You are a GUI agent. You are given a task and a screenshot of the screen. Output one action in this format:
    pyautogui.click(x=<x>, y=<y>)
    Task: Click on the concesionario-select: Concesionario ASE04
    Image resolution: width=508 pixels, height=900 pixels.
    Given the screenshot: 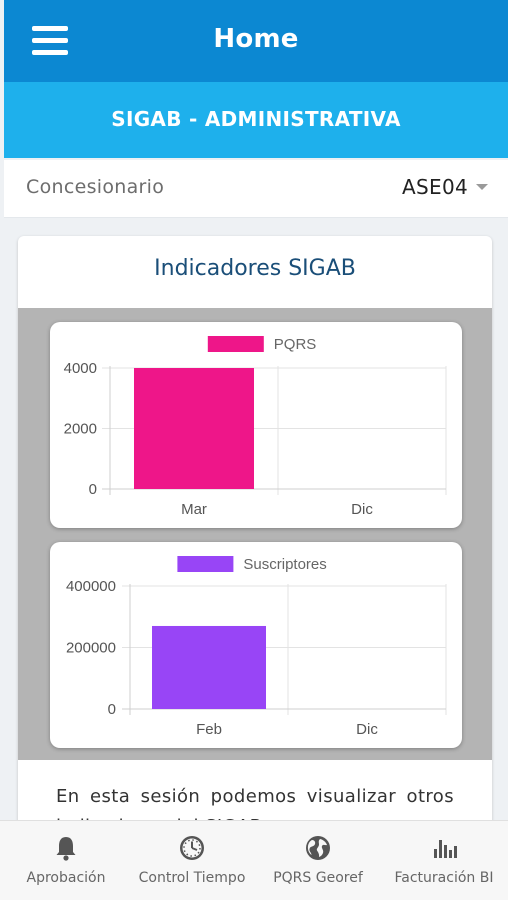 What is the action you would take?
    pyautogui.click(x=256, y=189)
    